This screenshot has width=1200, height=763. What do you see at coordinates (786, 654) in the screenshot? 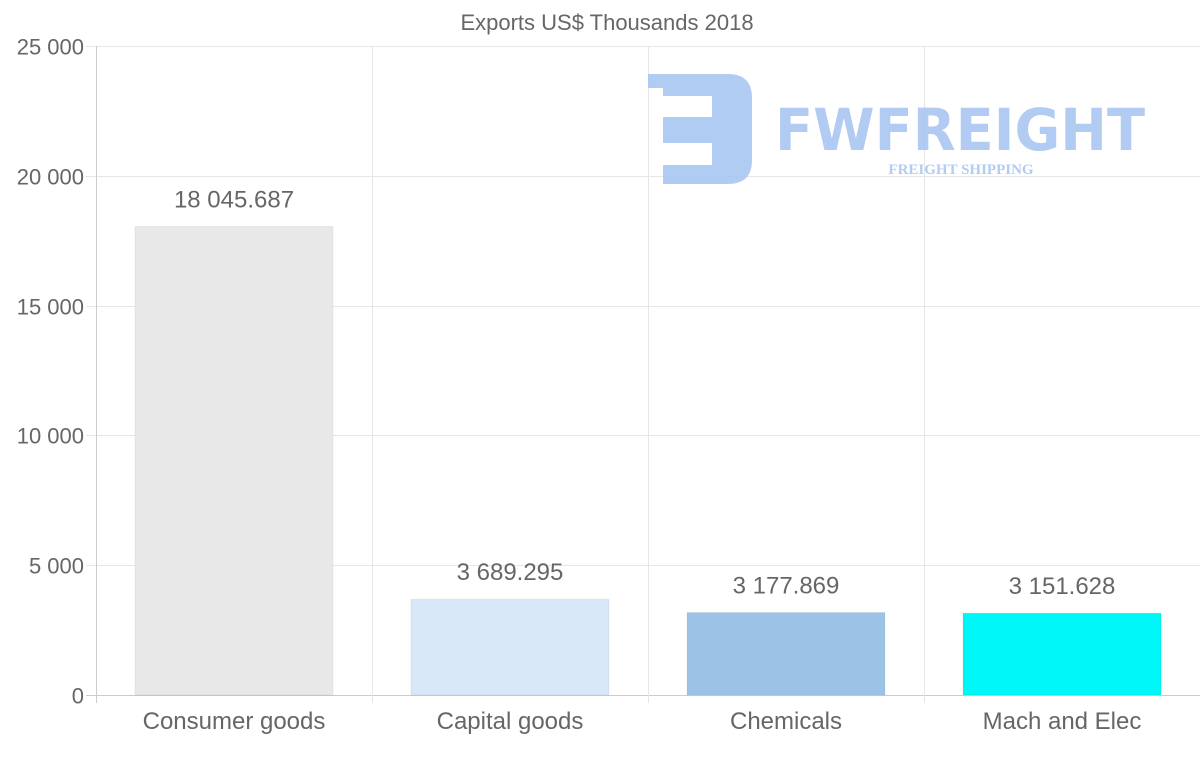
I see `bar-chemicals` at bounding box center [786, 654].